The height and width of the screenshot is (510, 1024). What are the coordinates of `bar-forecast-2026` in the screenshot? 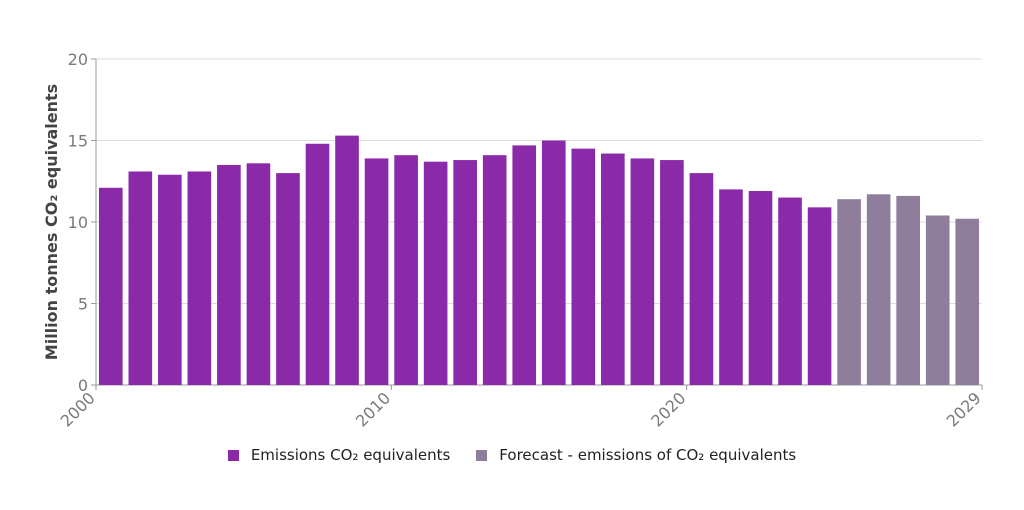 It's located at (878, 289).